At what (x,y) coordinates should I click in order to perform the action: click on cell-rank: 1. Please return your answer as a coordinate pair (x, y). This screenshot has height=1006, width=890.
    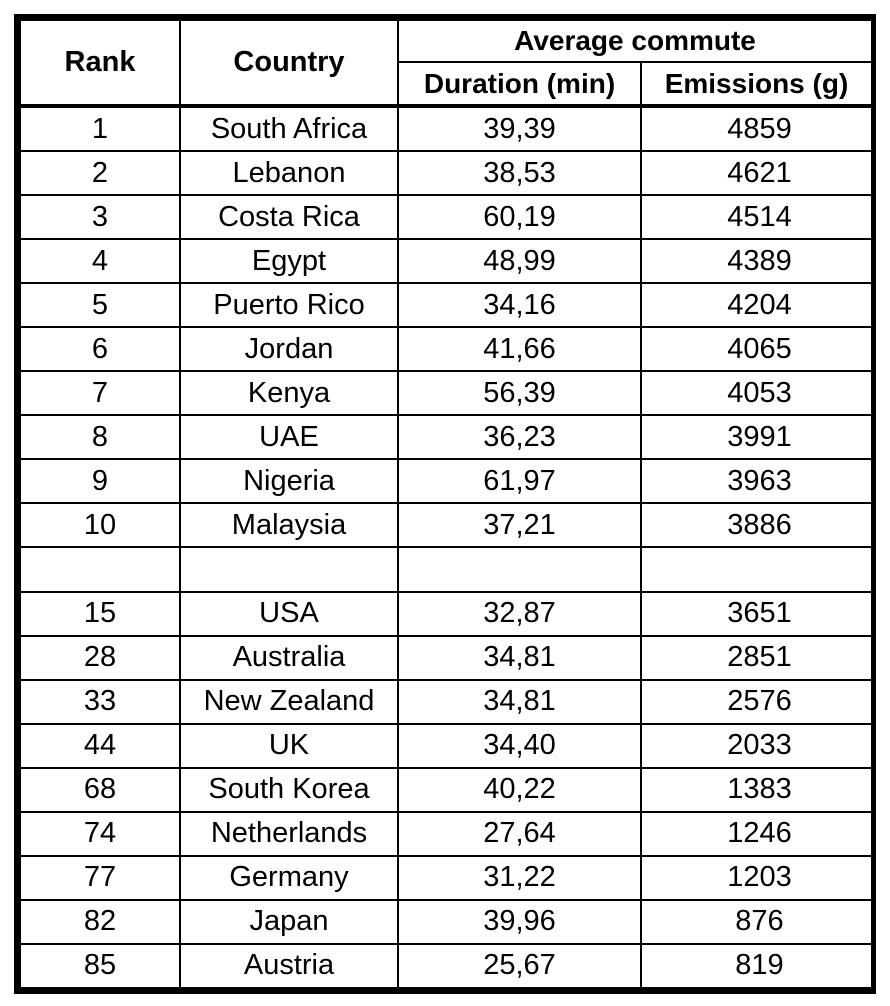
    Looking at the image, I should click on (100, 128).